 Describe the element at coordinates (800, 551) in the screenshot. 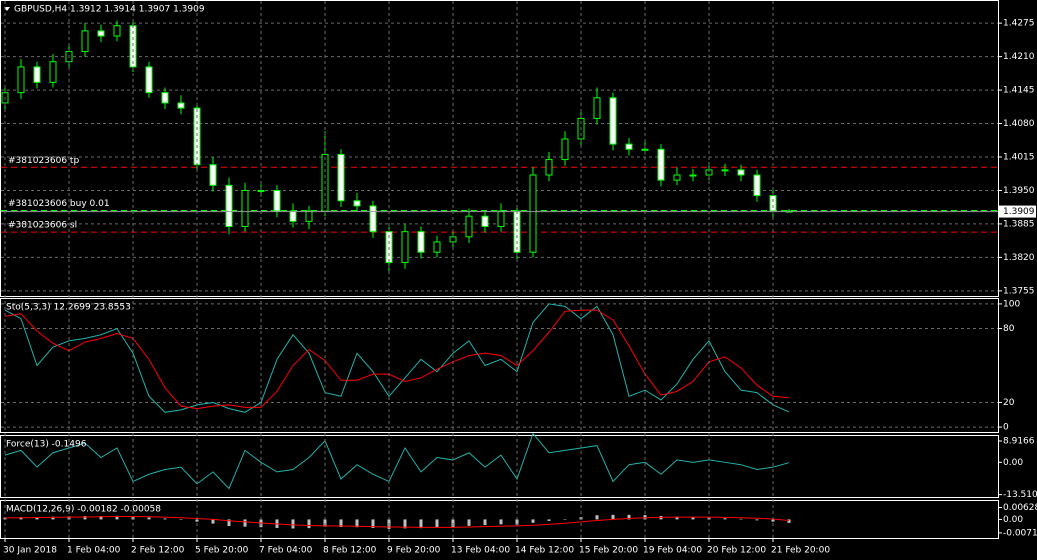

I see `x-tick-label: 21 Feb 20:00` at that location.